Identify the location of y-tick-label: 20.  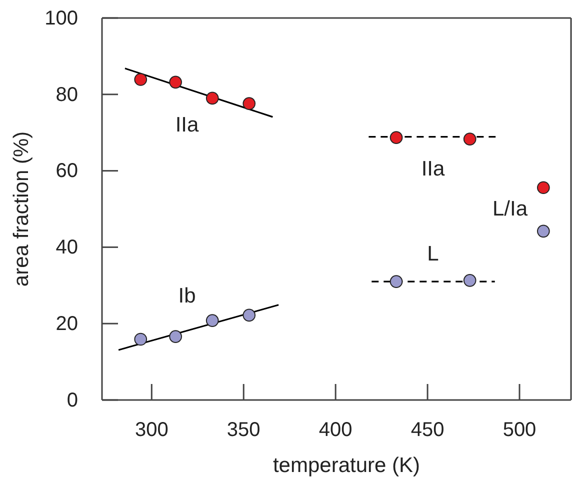
(67, 324).